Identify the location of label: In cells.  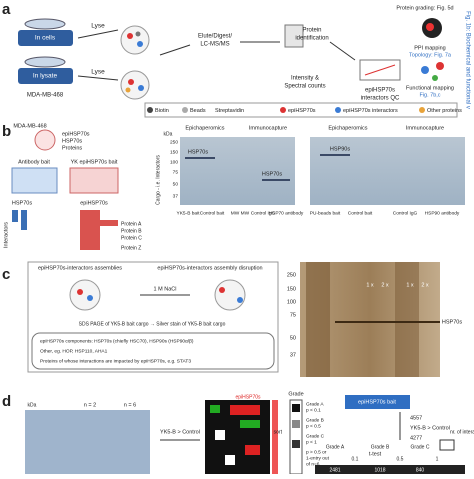
(45, 38).